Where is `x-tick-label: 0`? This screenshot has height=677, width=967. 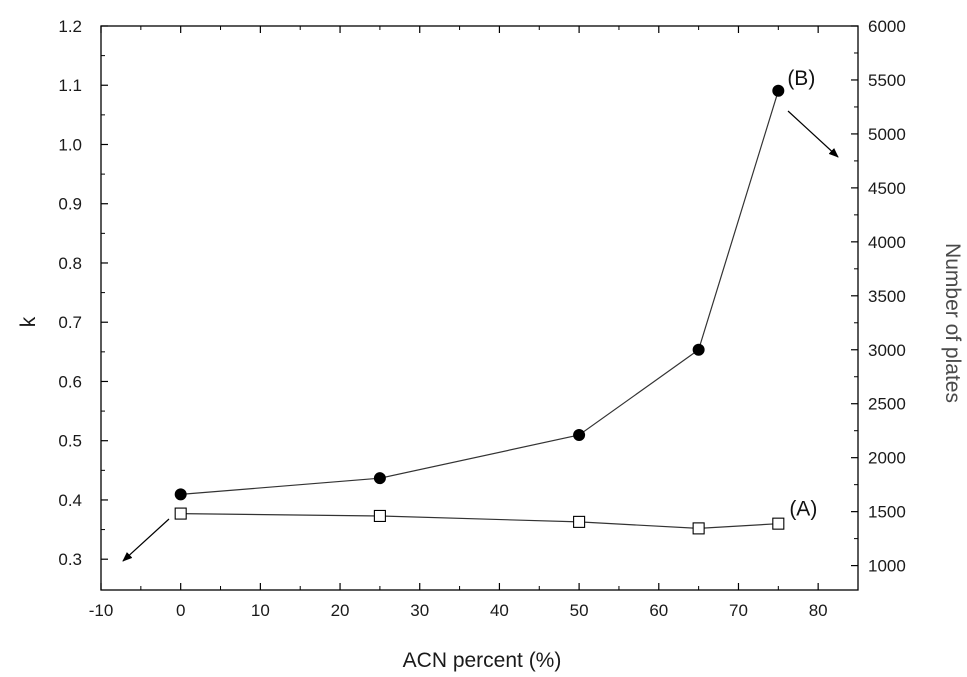 x-tick-label: 0 is located at coordinates (180, 610).